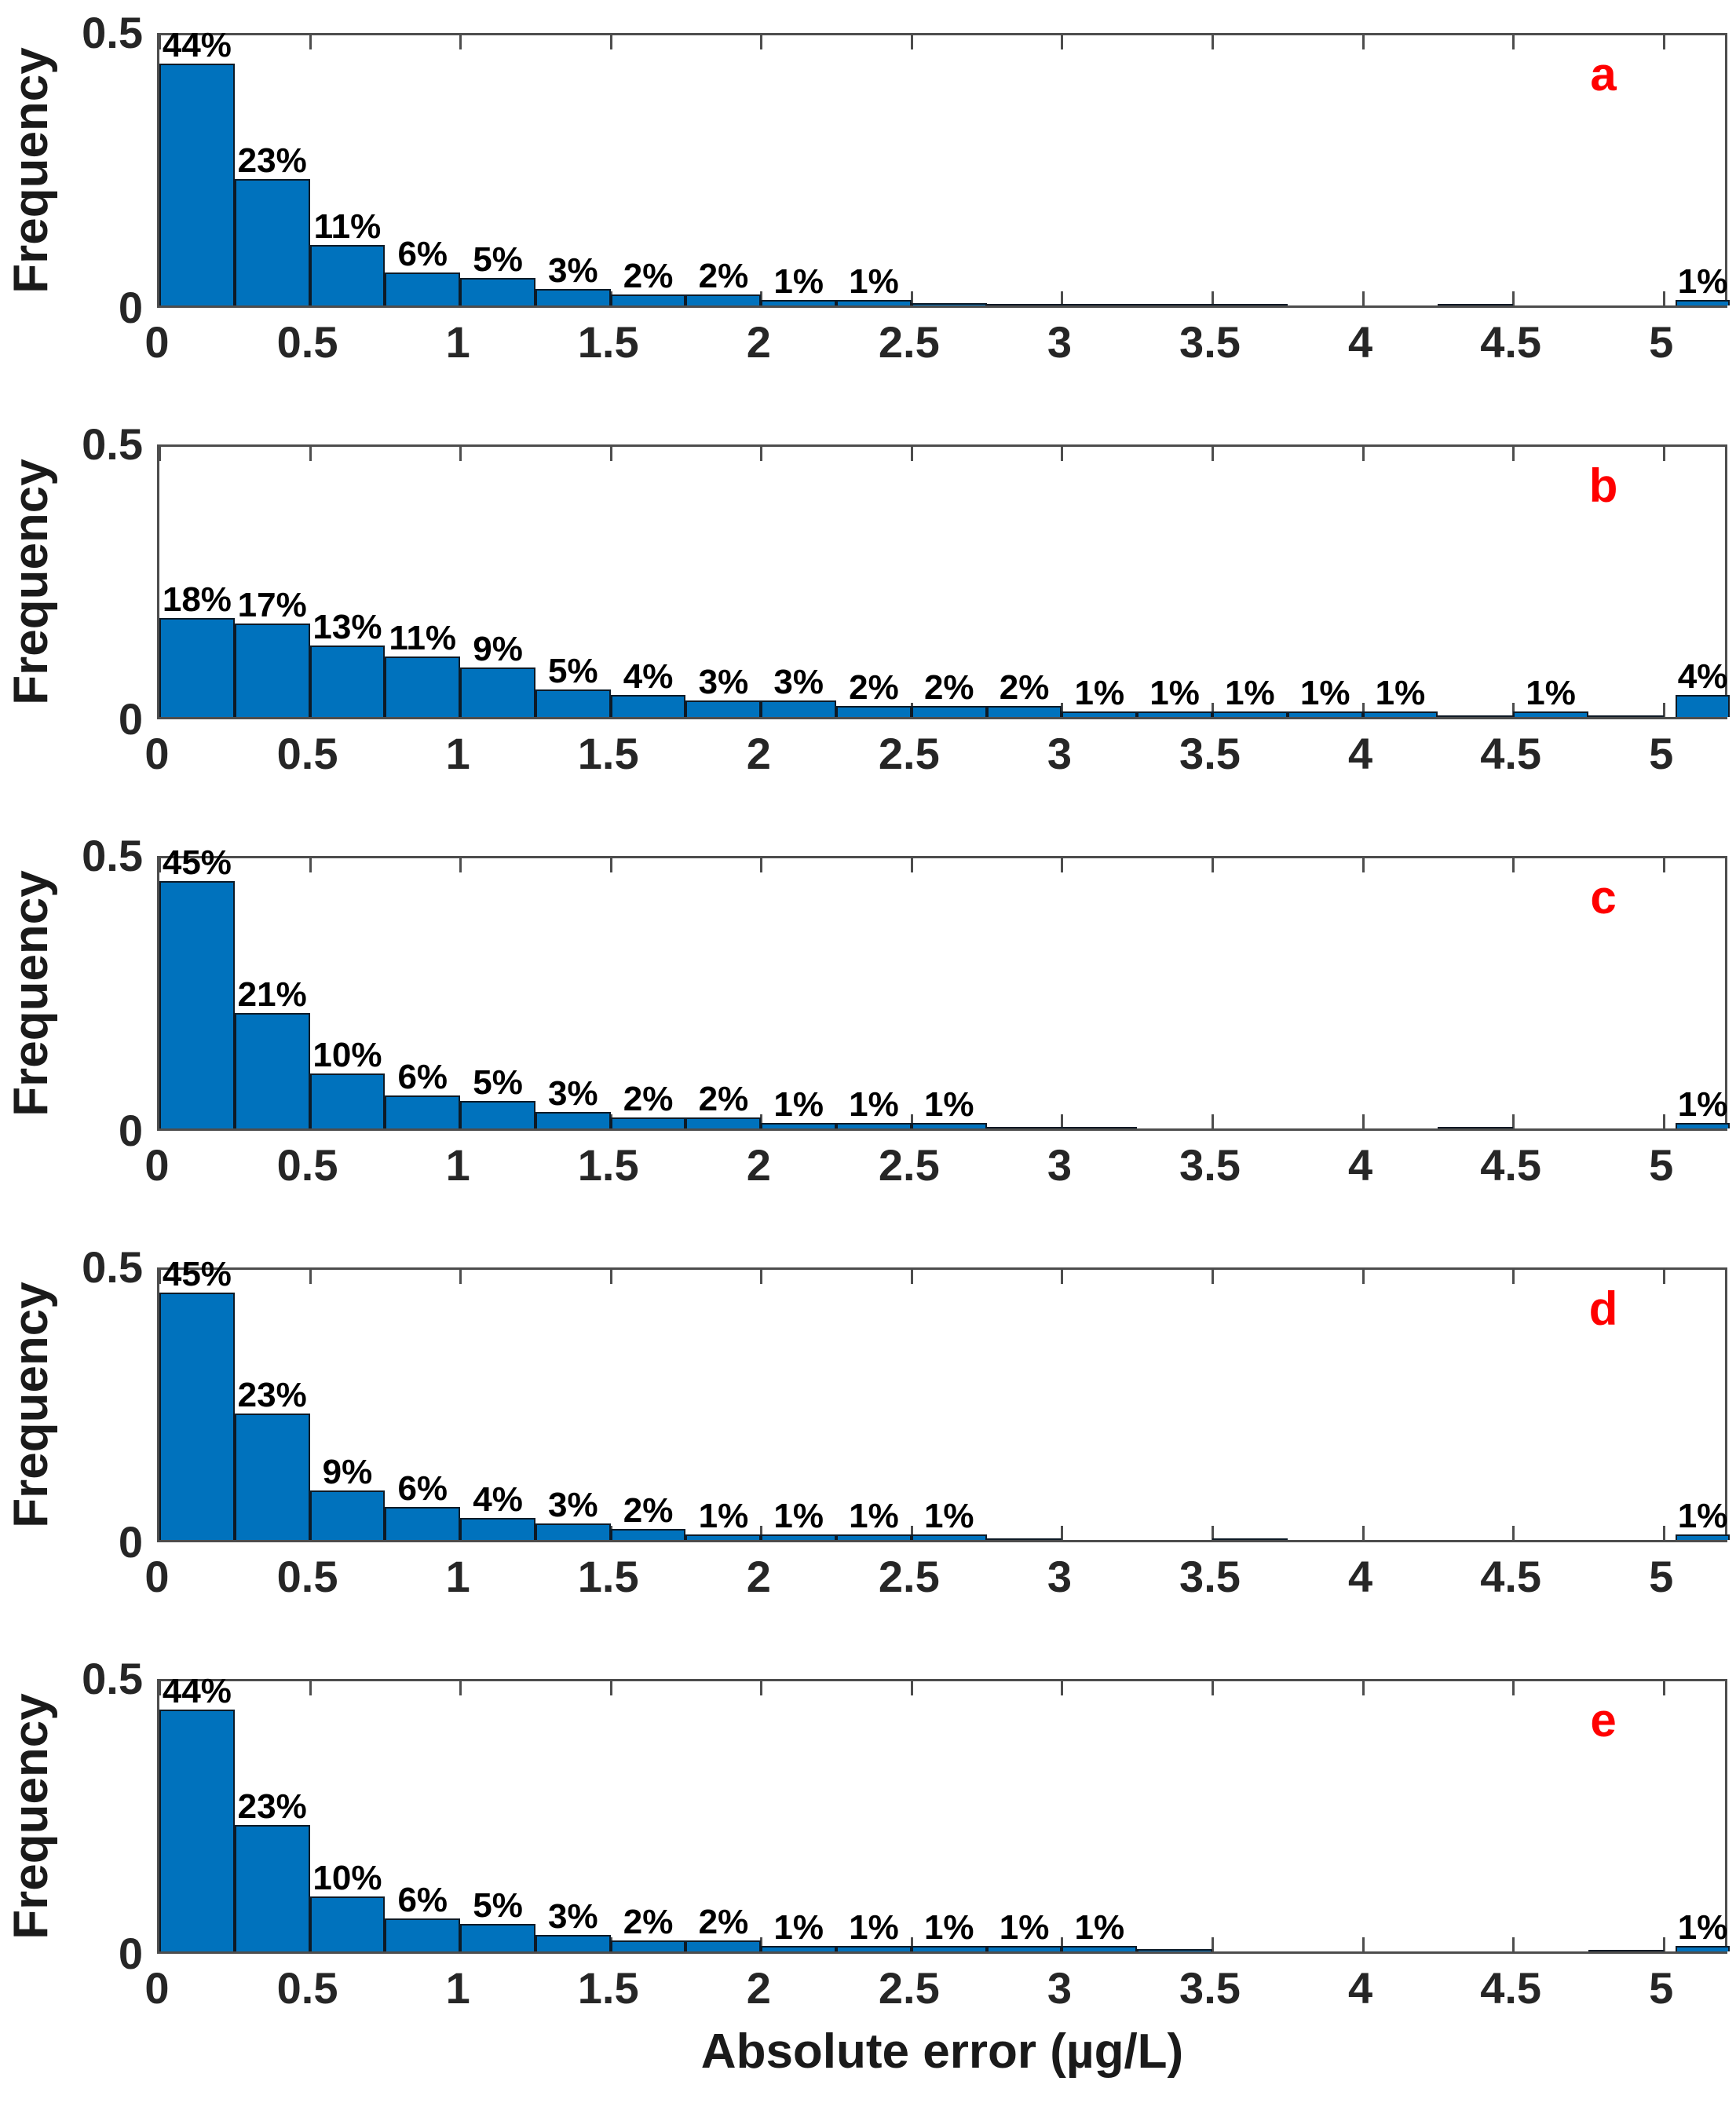  I want to click on x-tick-label: 4, so click(1360, 1988).